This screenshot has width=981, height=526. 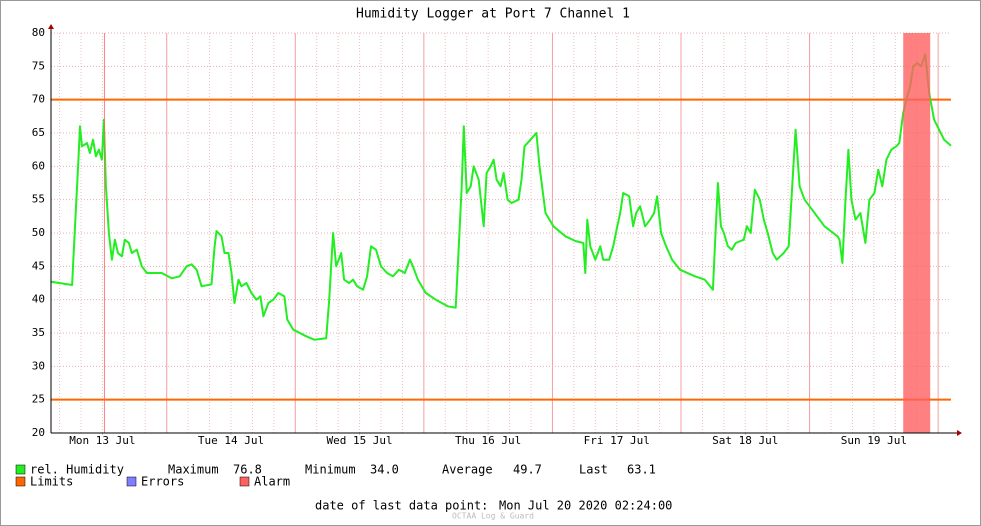 I want to click on y-tick-label: 45, so click(x=38, y=265).